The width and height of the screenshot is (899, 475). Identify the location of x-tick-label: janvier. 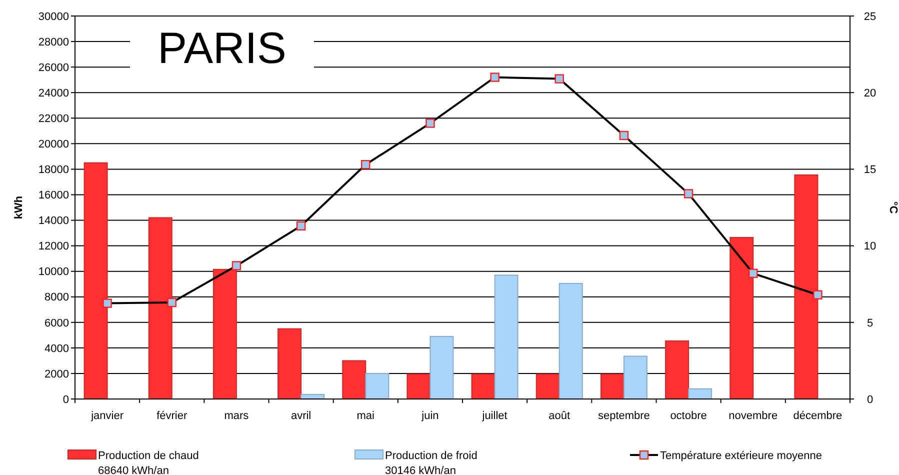
(107, 416).